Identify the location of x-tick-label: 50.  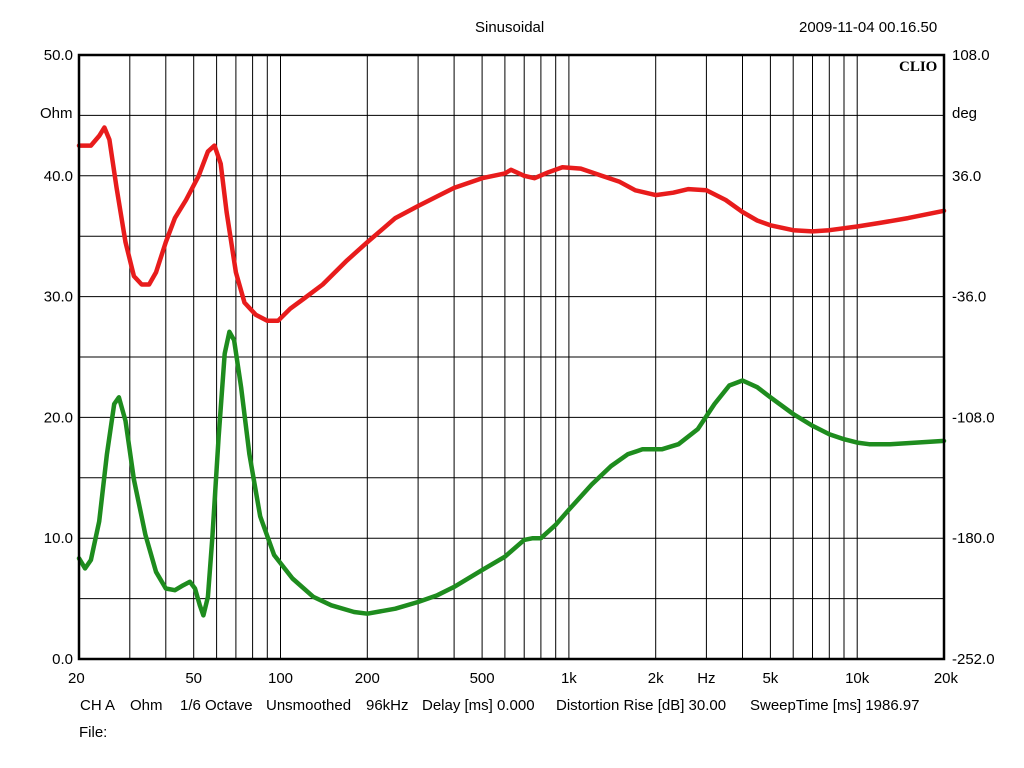
(193, 678).